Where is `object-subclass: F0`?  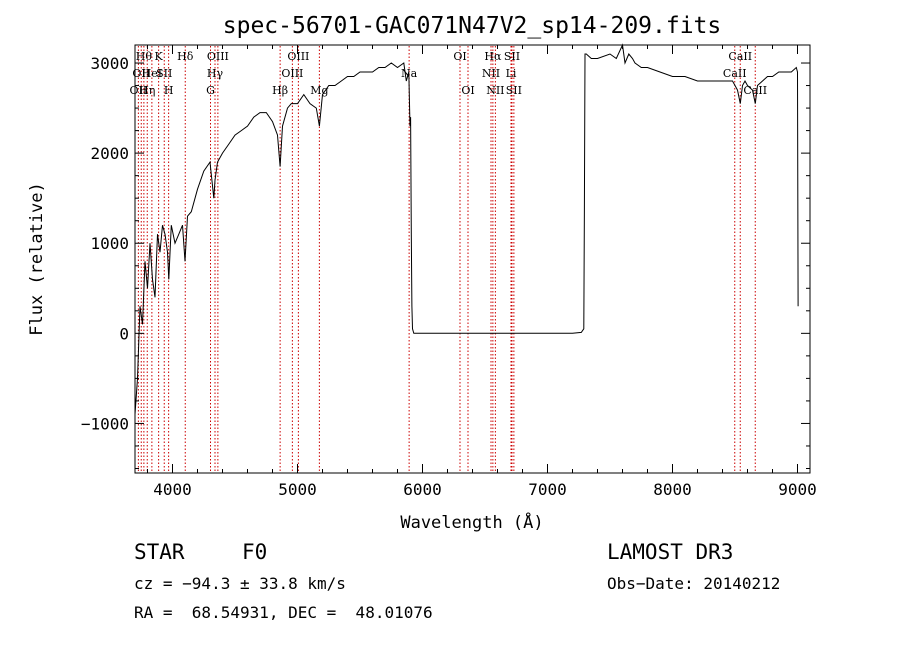 object-subclass: F0 is located at coordinates (255, 552).